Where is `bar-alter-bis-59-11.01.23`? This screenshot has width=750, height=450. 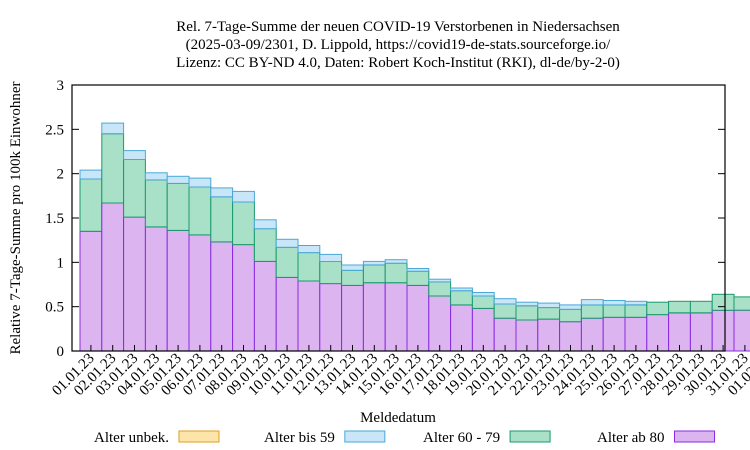
bar-alter-bis-59-11.01.23 is located at coordinates (309, 249).